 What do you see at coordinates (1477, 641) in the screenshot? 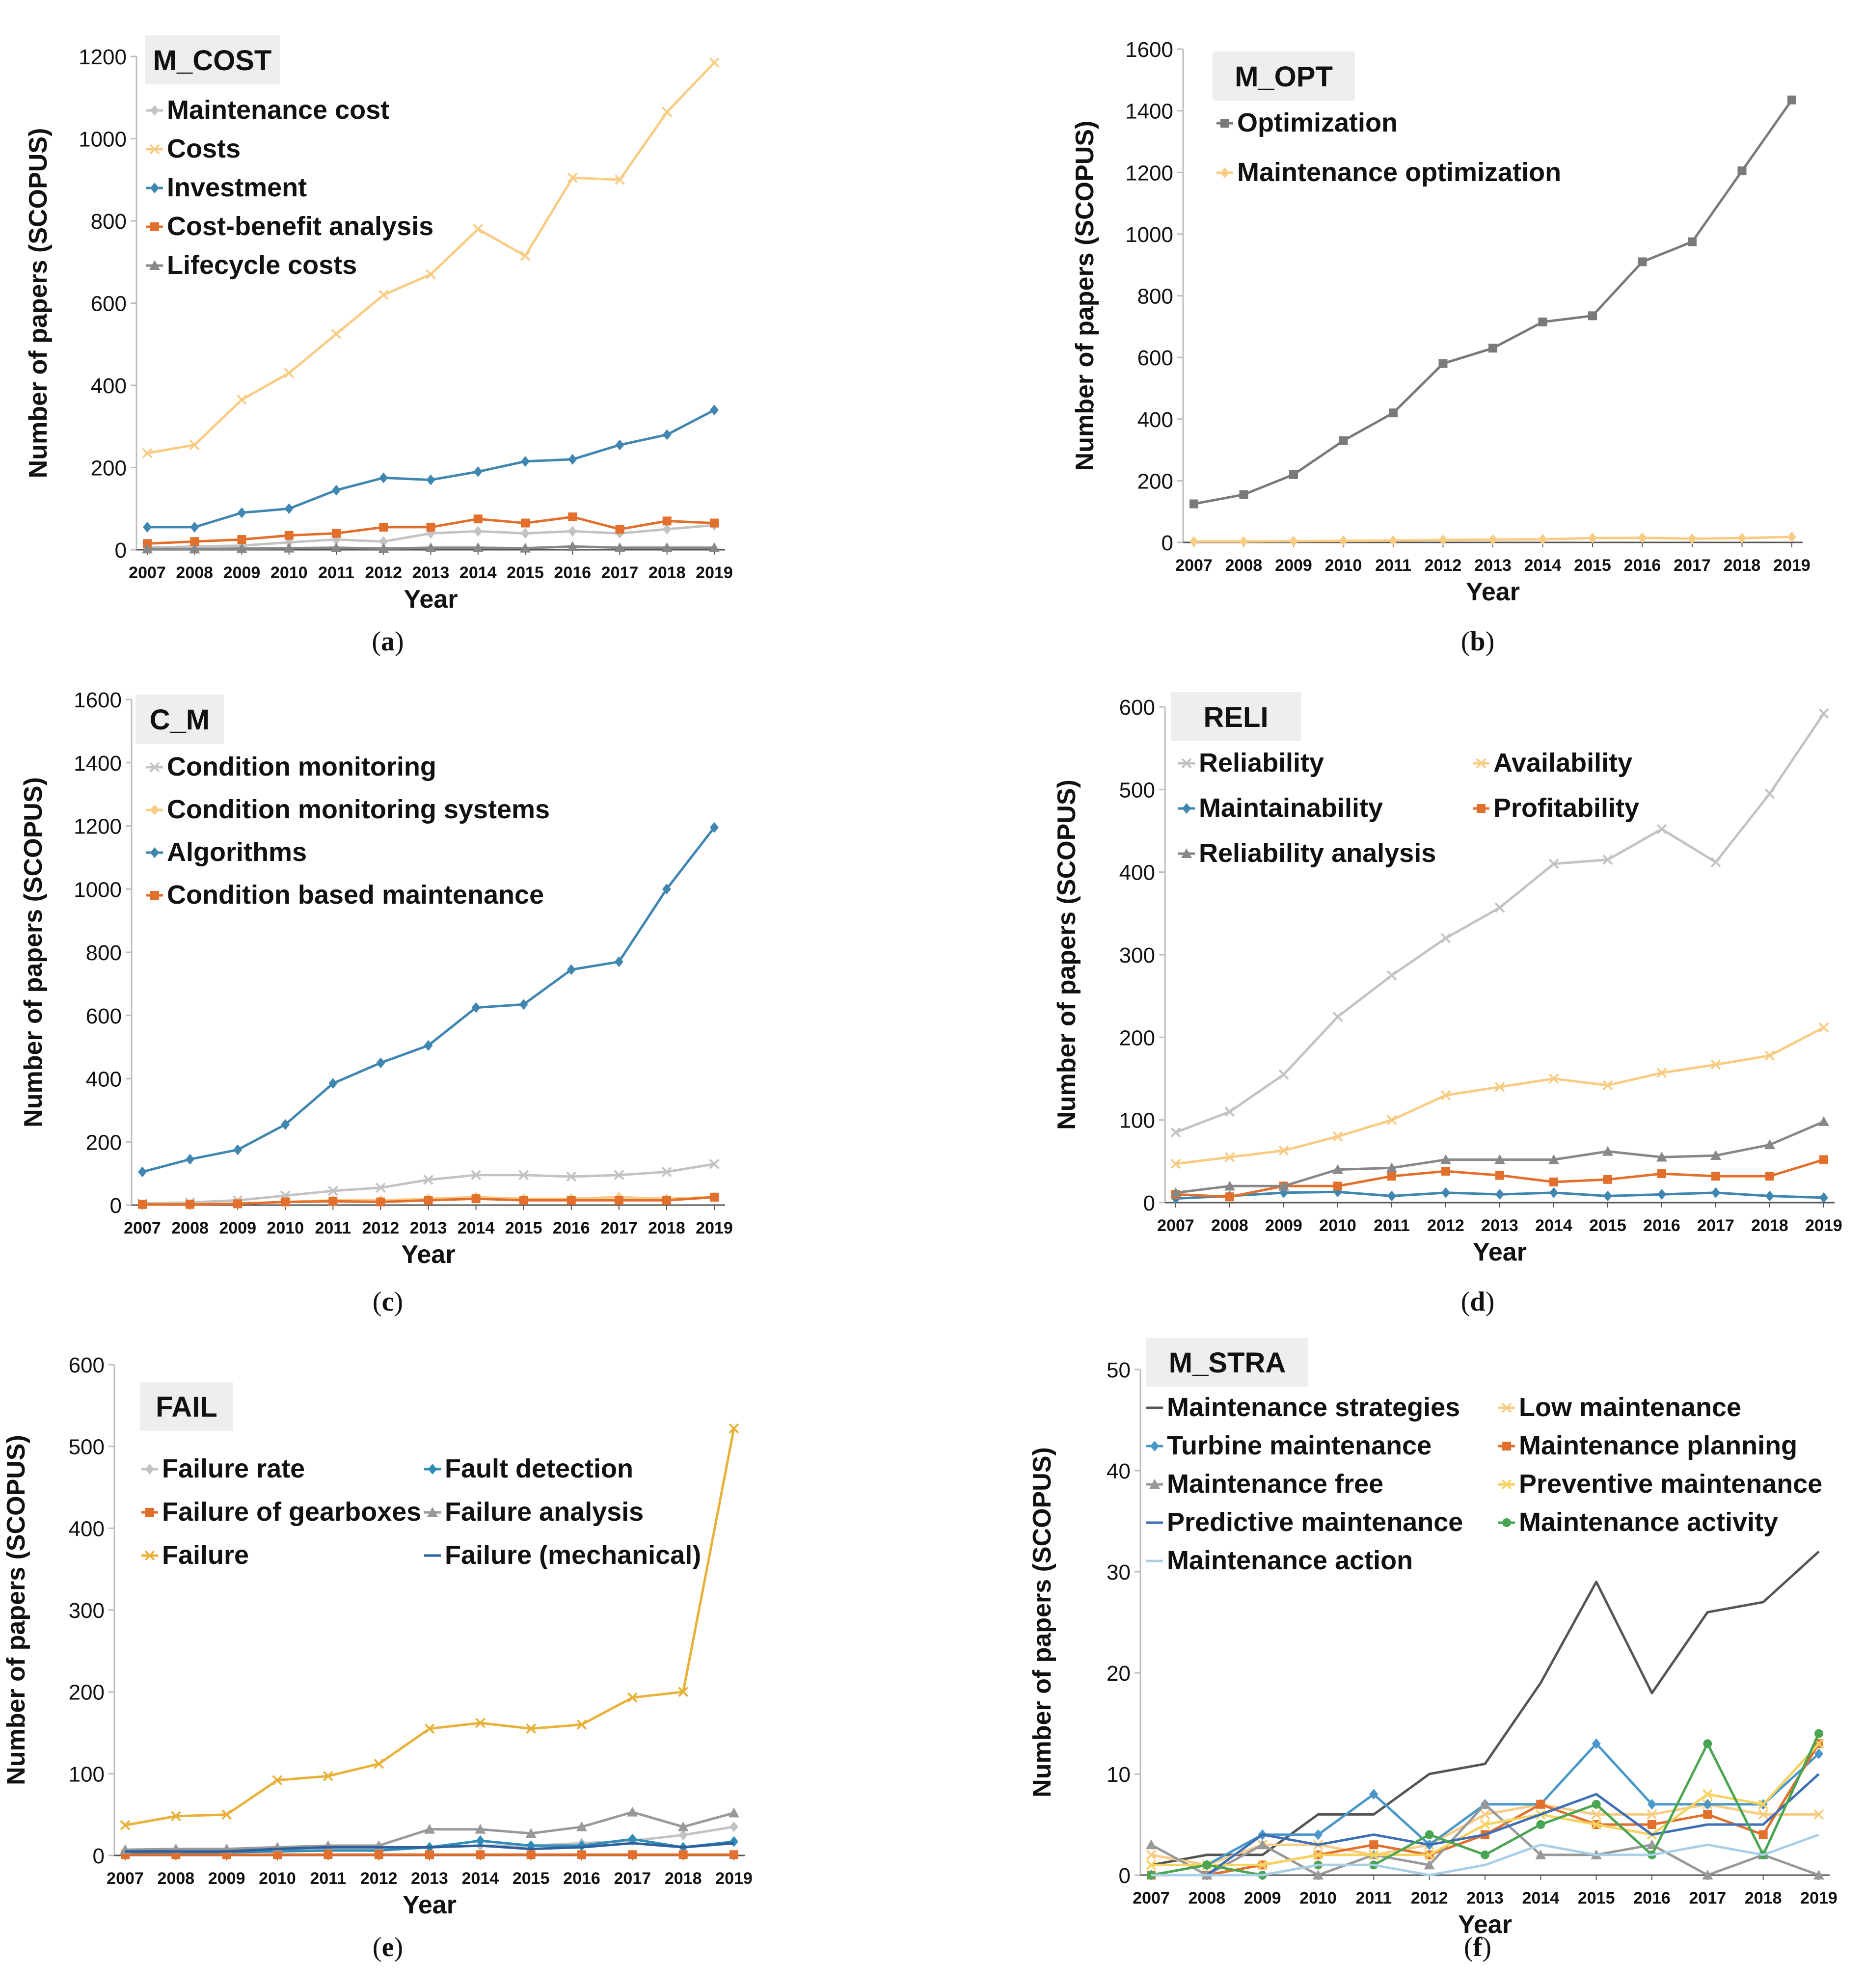
I see `panel-caption: (b)` at bounding box center [1477, 641].